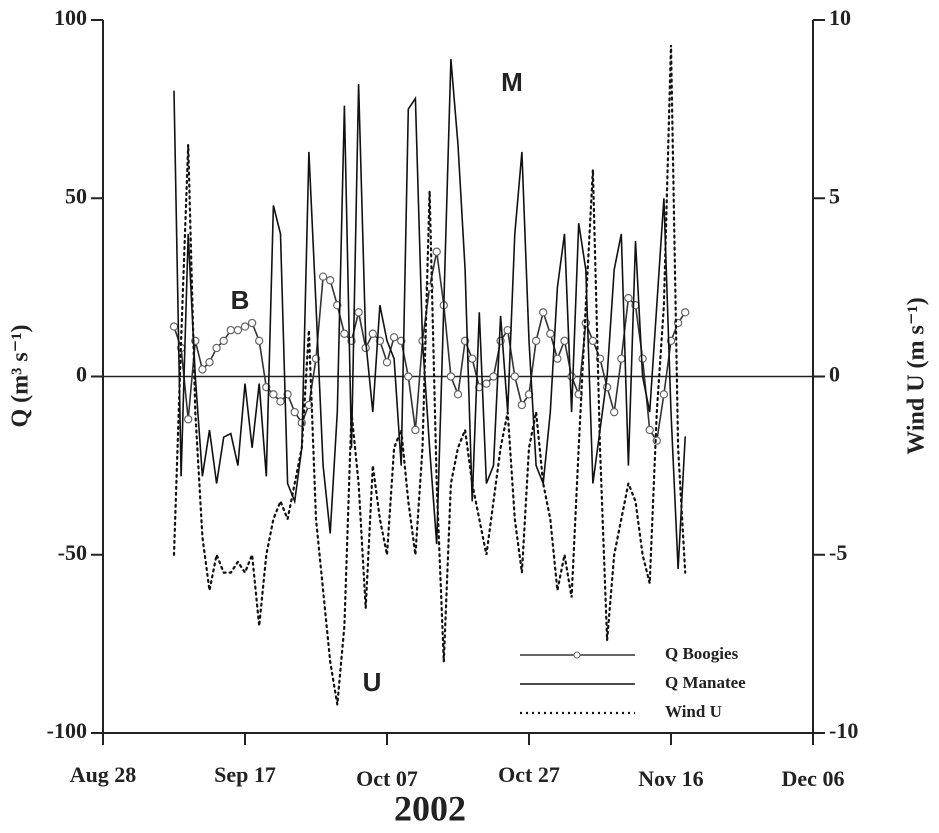 Image resolution: width=939 pixels, height=833 pixels. I want to click on y-tick-label: 100, so click(70, 17).